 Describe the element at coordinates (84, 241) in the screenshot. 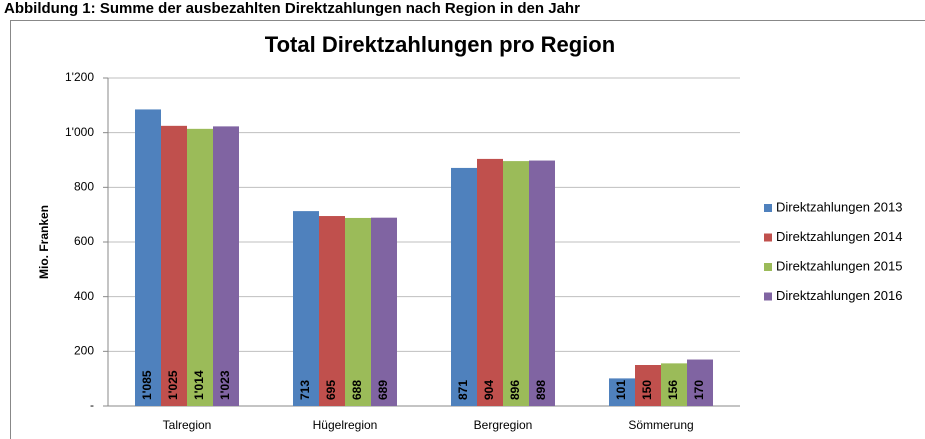

I see `y-tick-label: 600` at that location.